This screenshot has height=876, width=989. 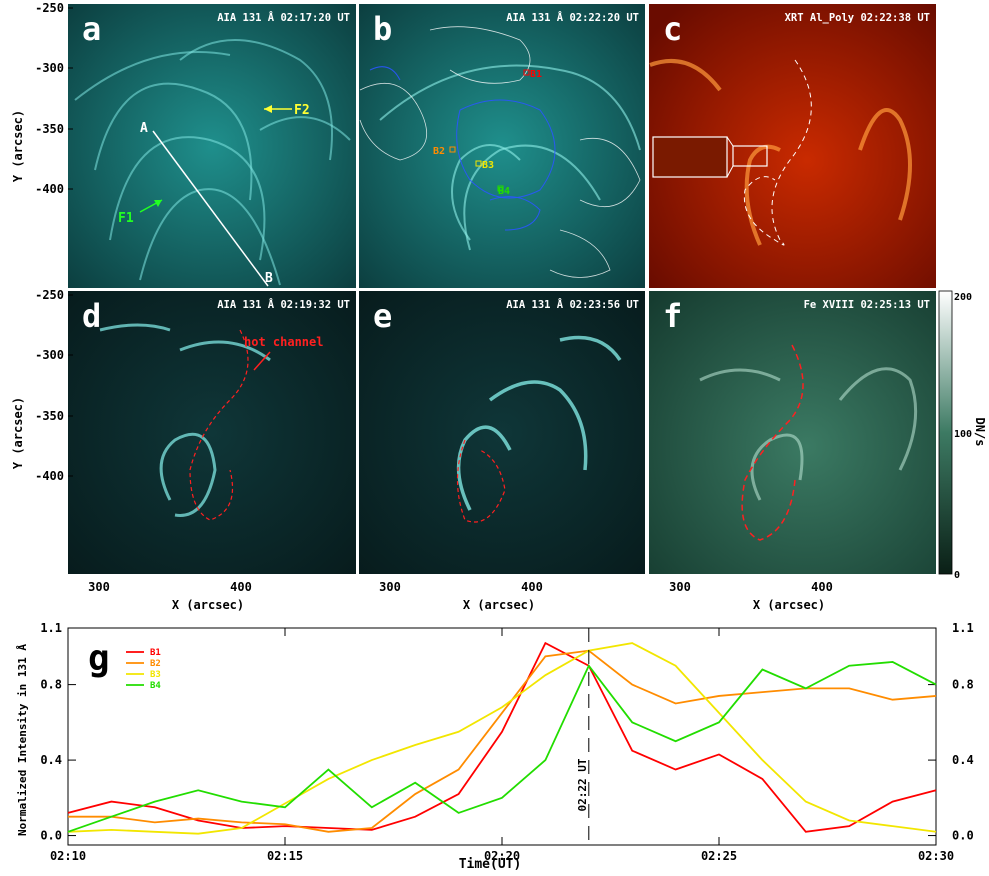 I want to click on f2-label: F2, so click(x=302, y=110).